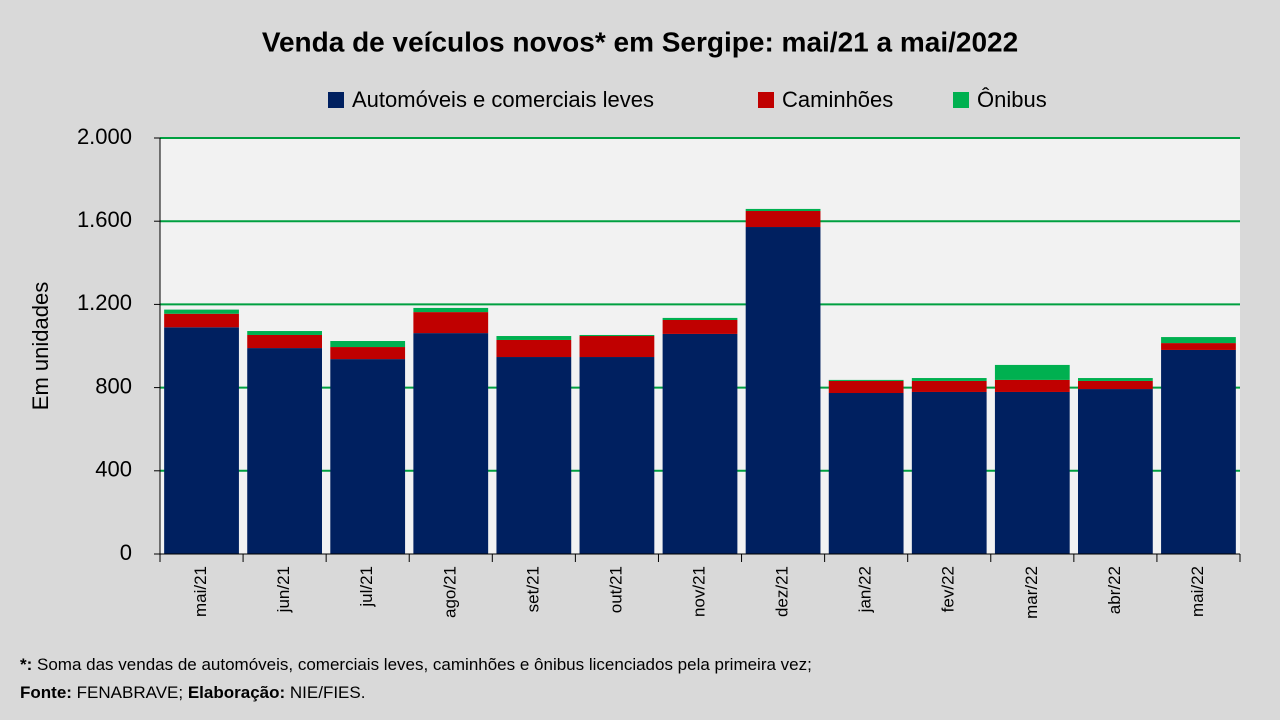 The image size is (1280, 720). What do you see at coordinates (865, 589) in the screenshot?
I see `x-tick-label: jan/22` at bounding box center [865, 589].